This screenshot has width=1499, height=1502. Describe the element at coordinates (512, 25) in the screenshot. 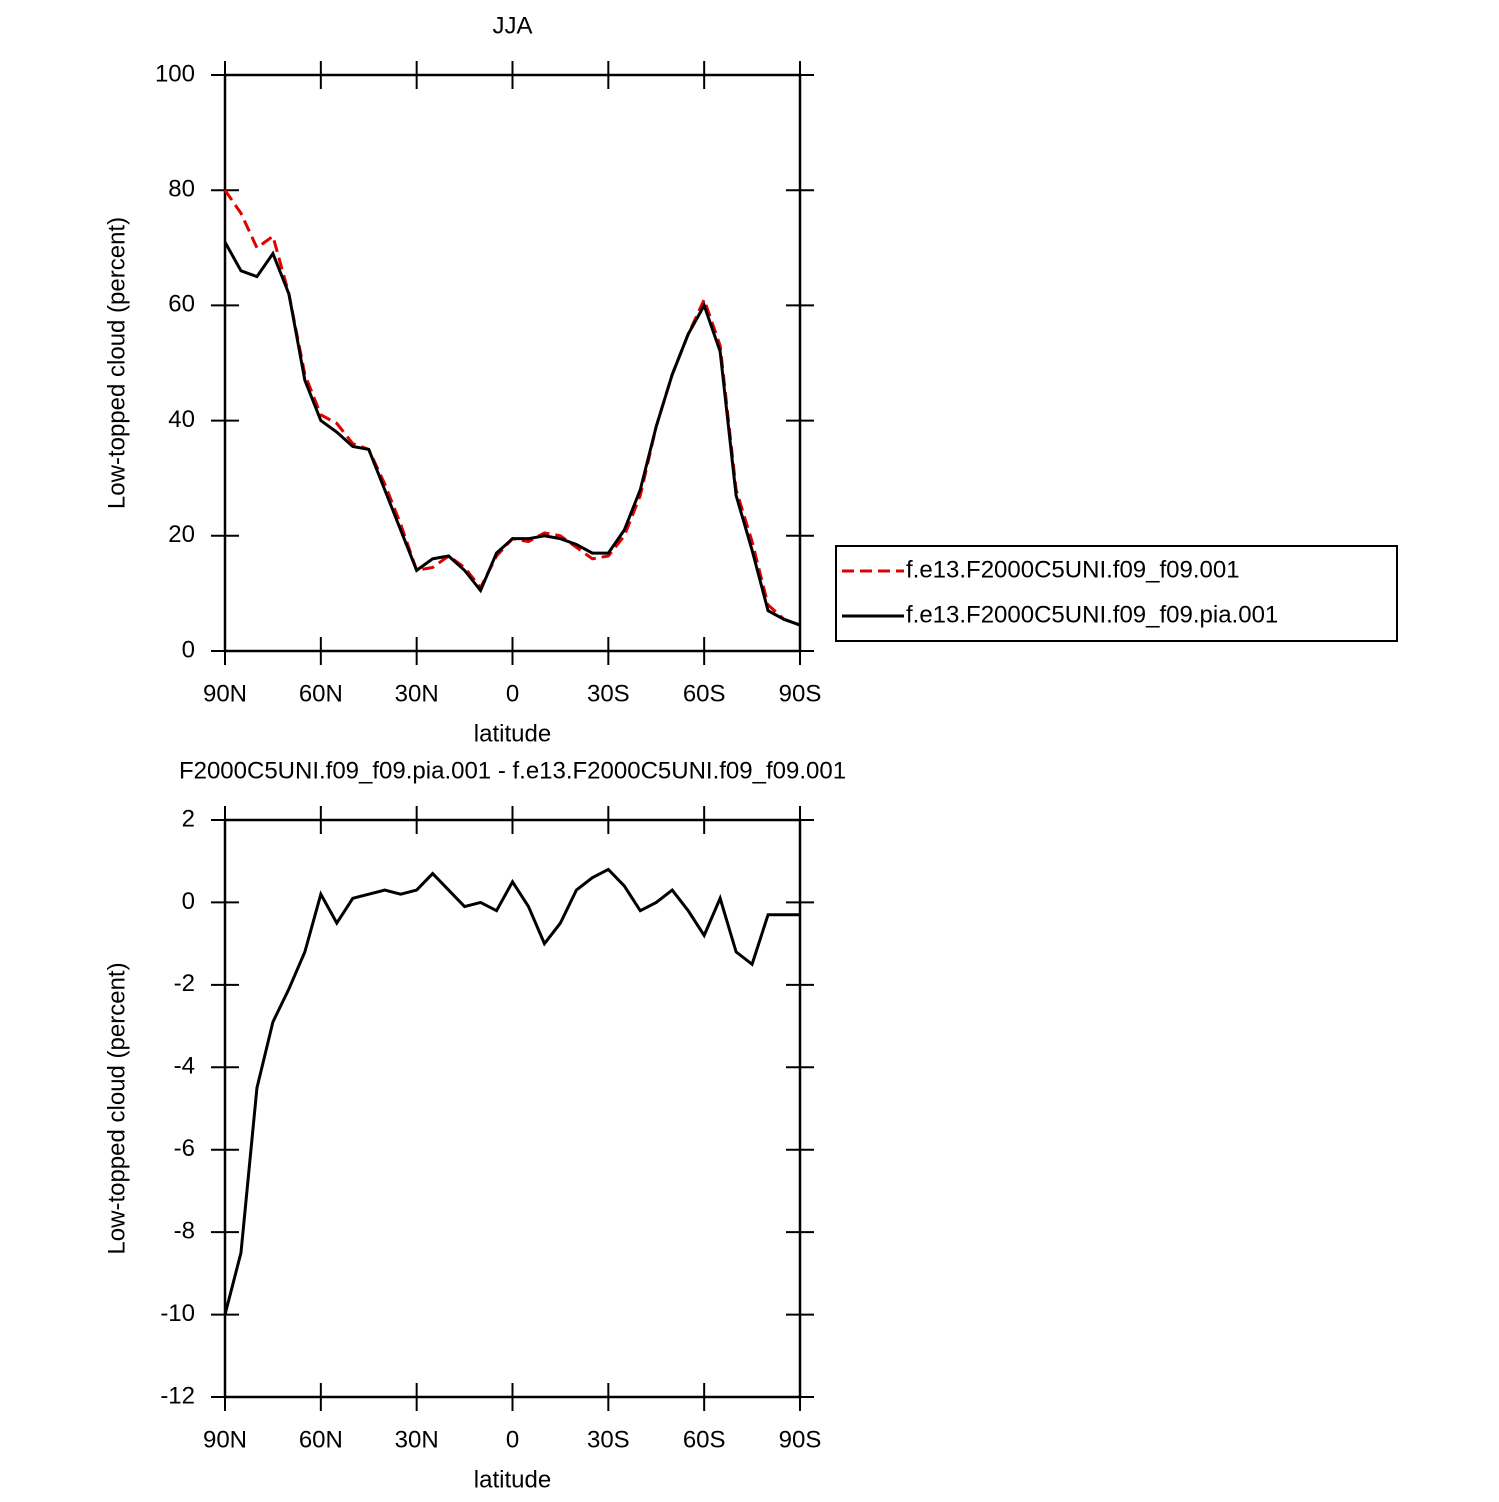

I see `chart-title: JJA` at that location.